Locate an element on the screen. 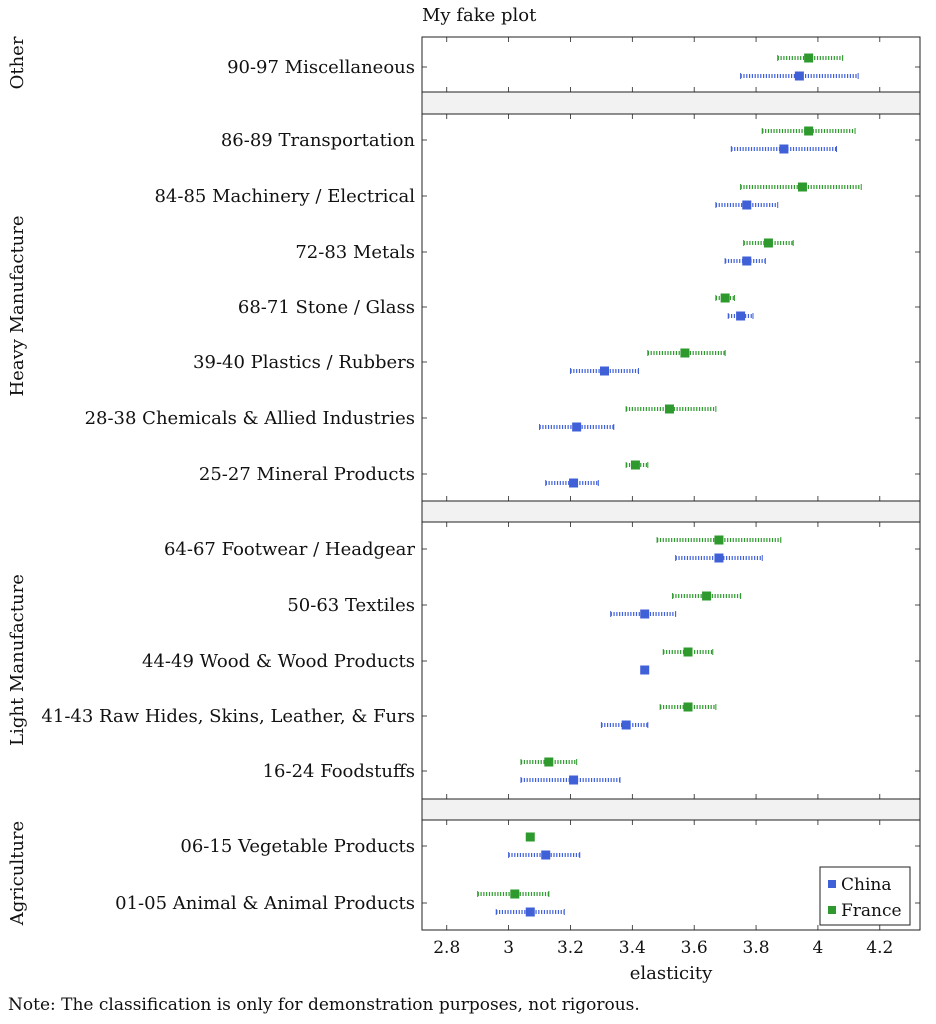 The width and height of the screenshot is (936, 1024). group-label: Other is located at coordinates (17, 62).